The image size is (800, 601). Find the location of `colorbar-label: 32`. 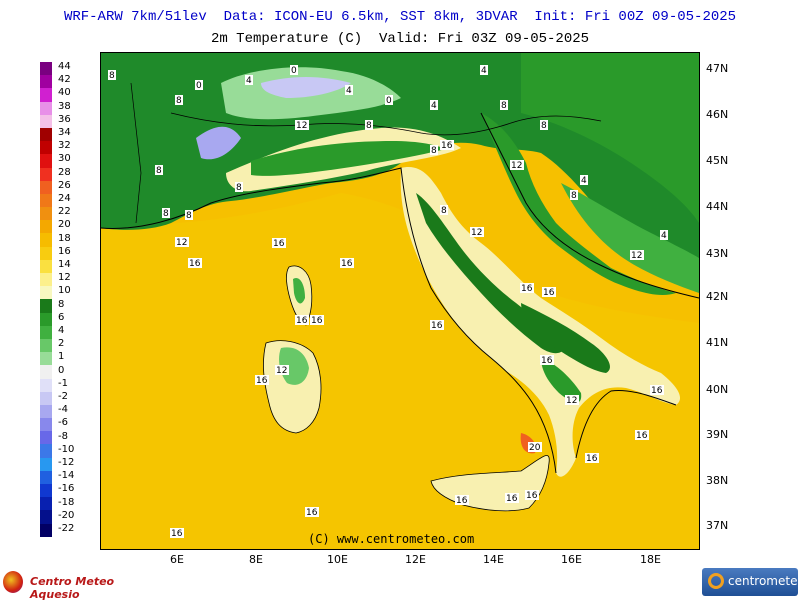

colorbar-label: 32 is located at coordinates (64, 146).